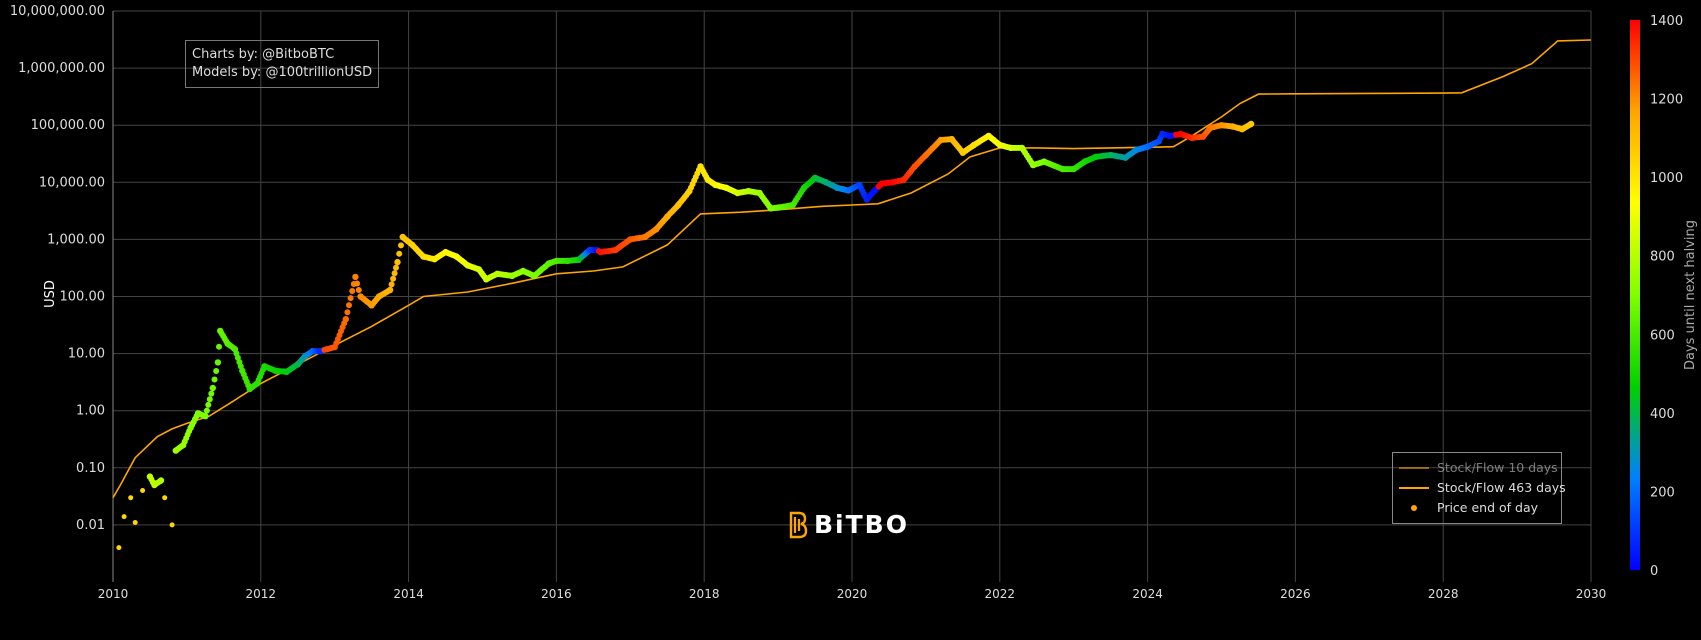 The image size is (1701, 640). I want to click on x-tick-label: 2016, so click(556, 594).